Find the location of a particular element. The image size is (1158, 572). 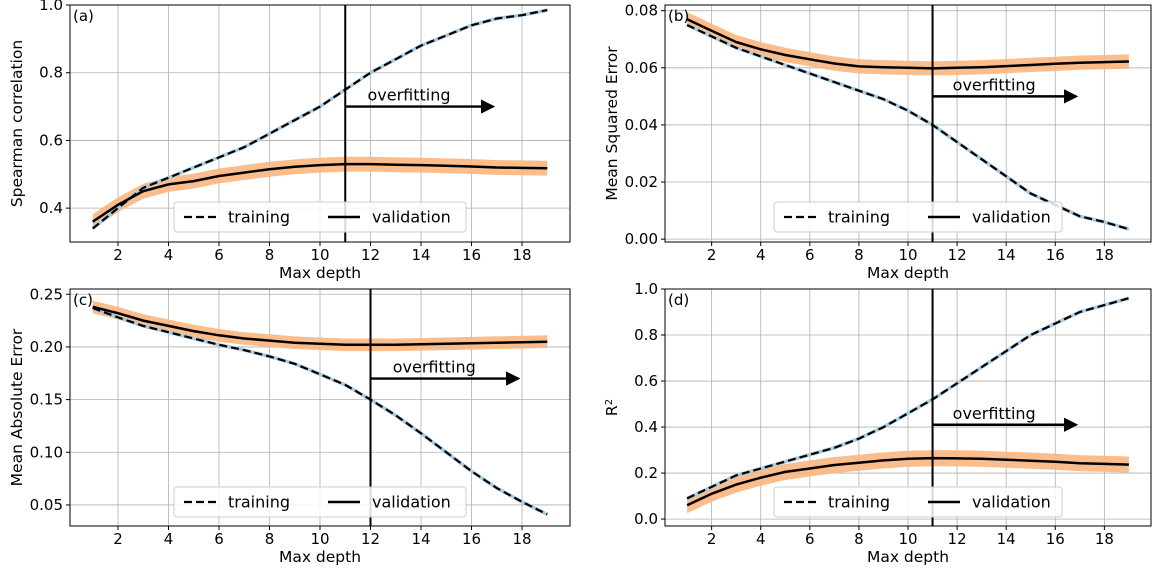

y-tick-label: 0.0 is located at coordinates (646, 519).